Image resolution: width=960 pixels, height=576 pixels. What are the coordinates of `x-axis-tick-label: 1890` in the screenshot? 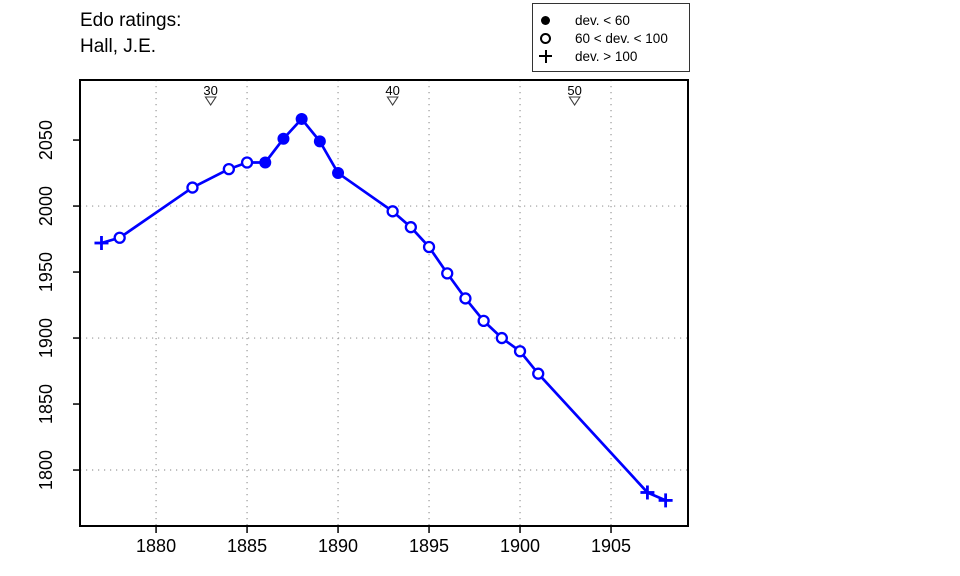 It's located at (338, 546).